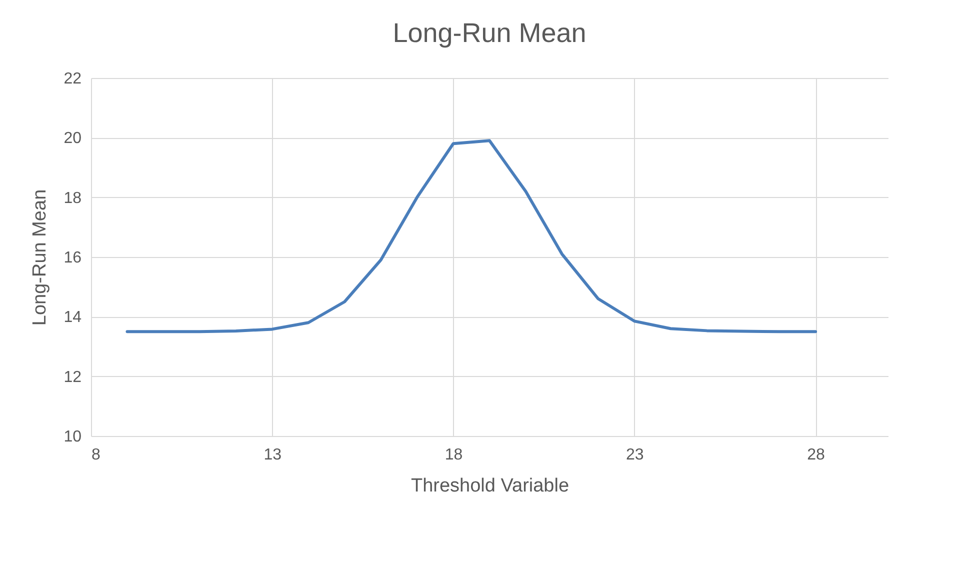 This screenshot has width=956, height=575. Describe the element at coordinates (96, 455) in the screenshot. I see `x-tick-label: 8` at that location.